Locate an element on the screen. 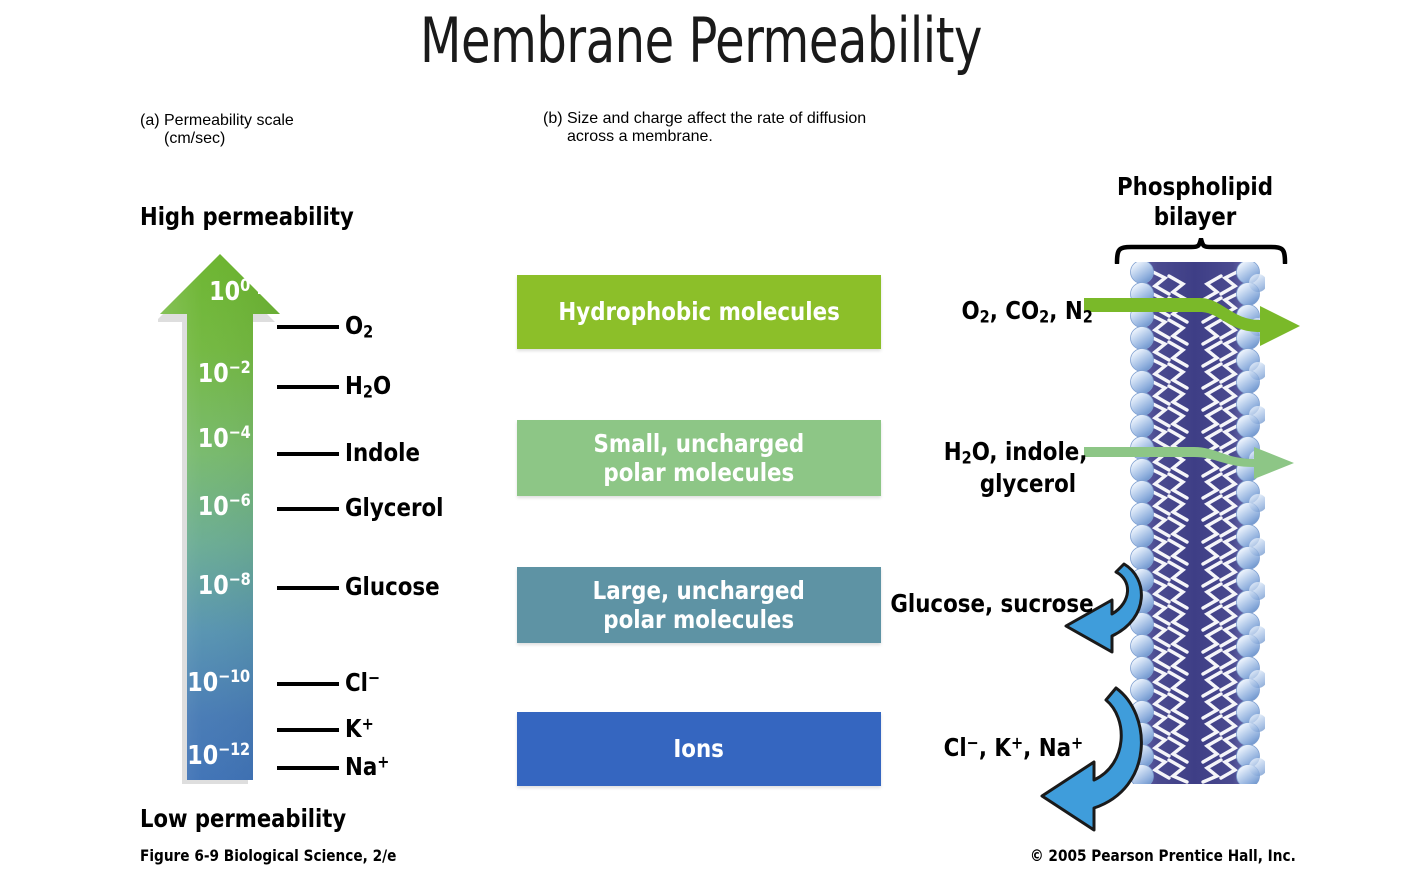 Image resolution: width=1402 pixels, height=870 pixels. scale-tick-label: 10⁻⁶ is located at coordinates (223, 506).